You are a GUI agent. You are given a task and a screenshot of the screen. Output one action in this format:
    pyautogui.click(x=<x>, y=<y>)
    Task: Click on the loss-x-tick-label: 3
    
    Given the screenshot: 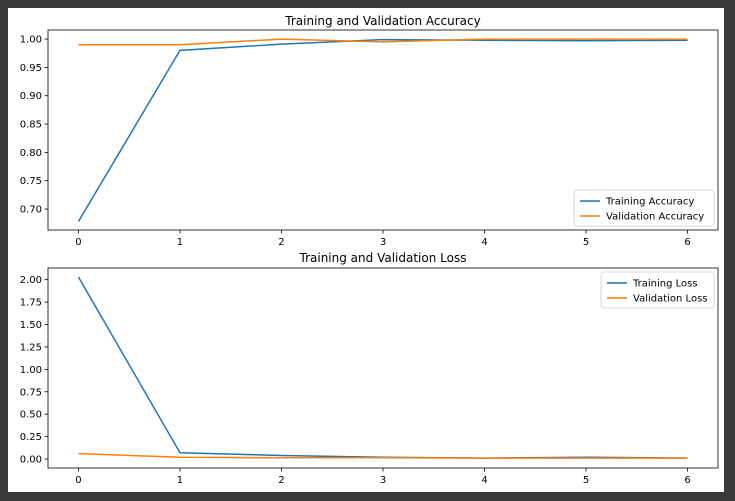 What is the action you would take?
    pyautogui.click(x=383, y=480)
    